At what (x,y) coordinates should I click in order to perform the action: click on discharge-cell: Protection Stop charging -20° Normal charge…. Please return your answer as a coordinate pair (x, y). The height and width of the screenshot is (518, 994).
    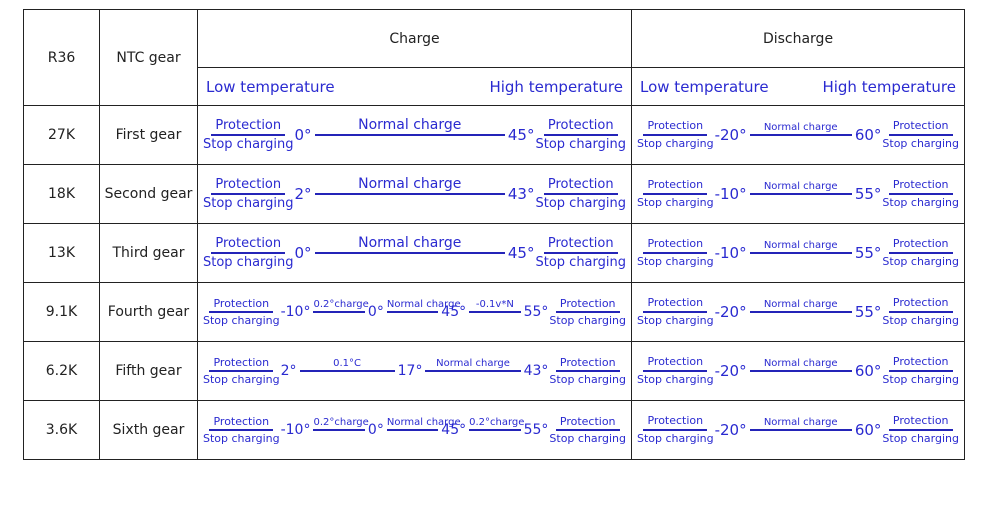
    Looking at the image, I should click on (798, 430).